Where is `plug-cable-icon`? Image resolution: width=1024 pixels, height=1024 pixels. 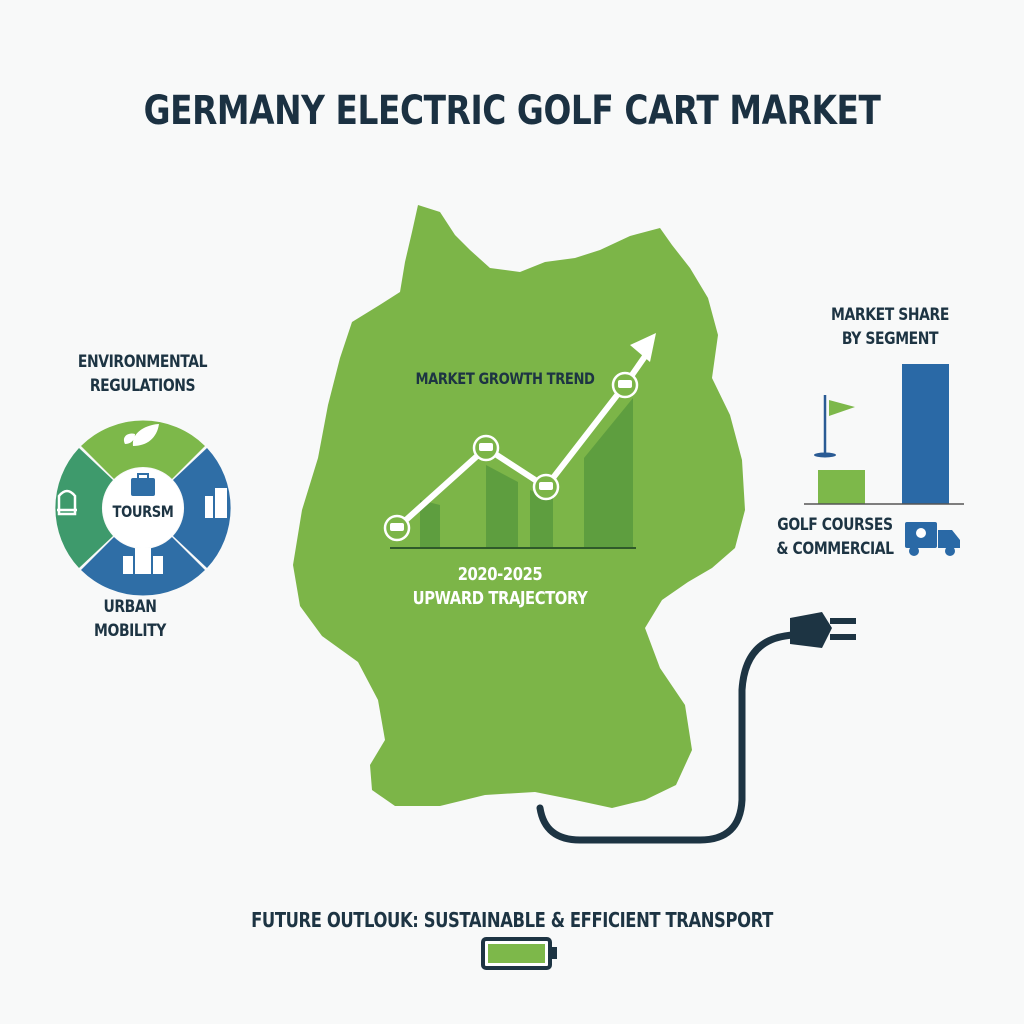 plug-cable-icon is located at coordinates (696, 728).